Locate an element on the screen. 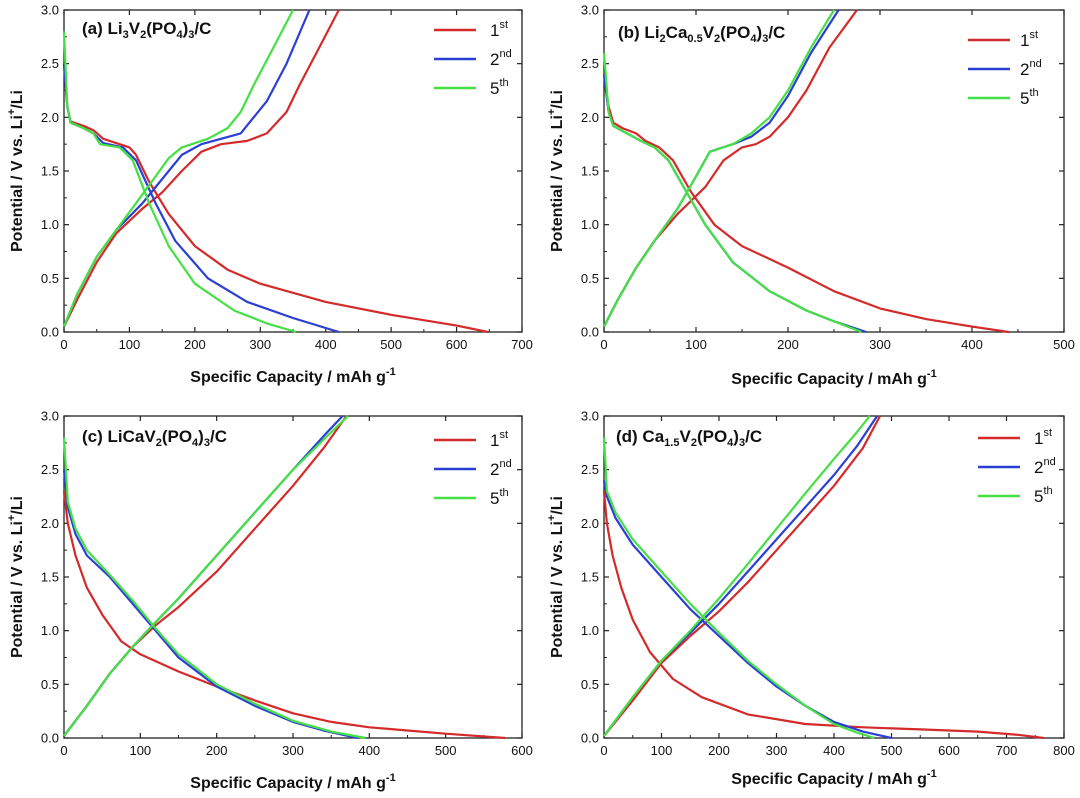  x-tick-label: 800 is located at coordinates (1064, 750).